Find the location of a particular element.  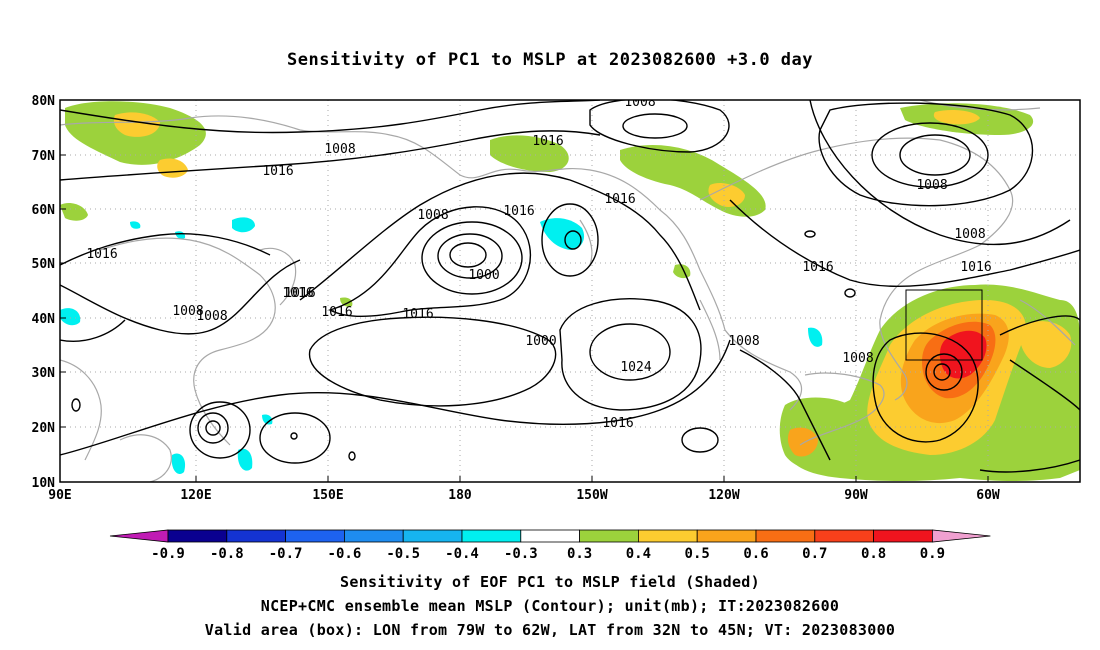

contour-1016-north is located at coordinates (500, 241).